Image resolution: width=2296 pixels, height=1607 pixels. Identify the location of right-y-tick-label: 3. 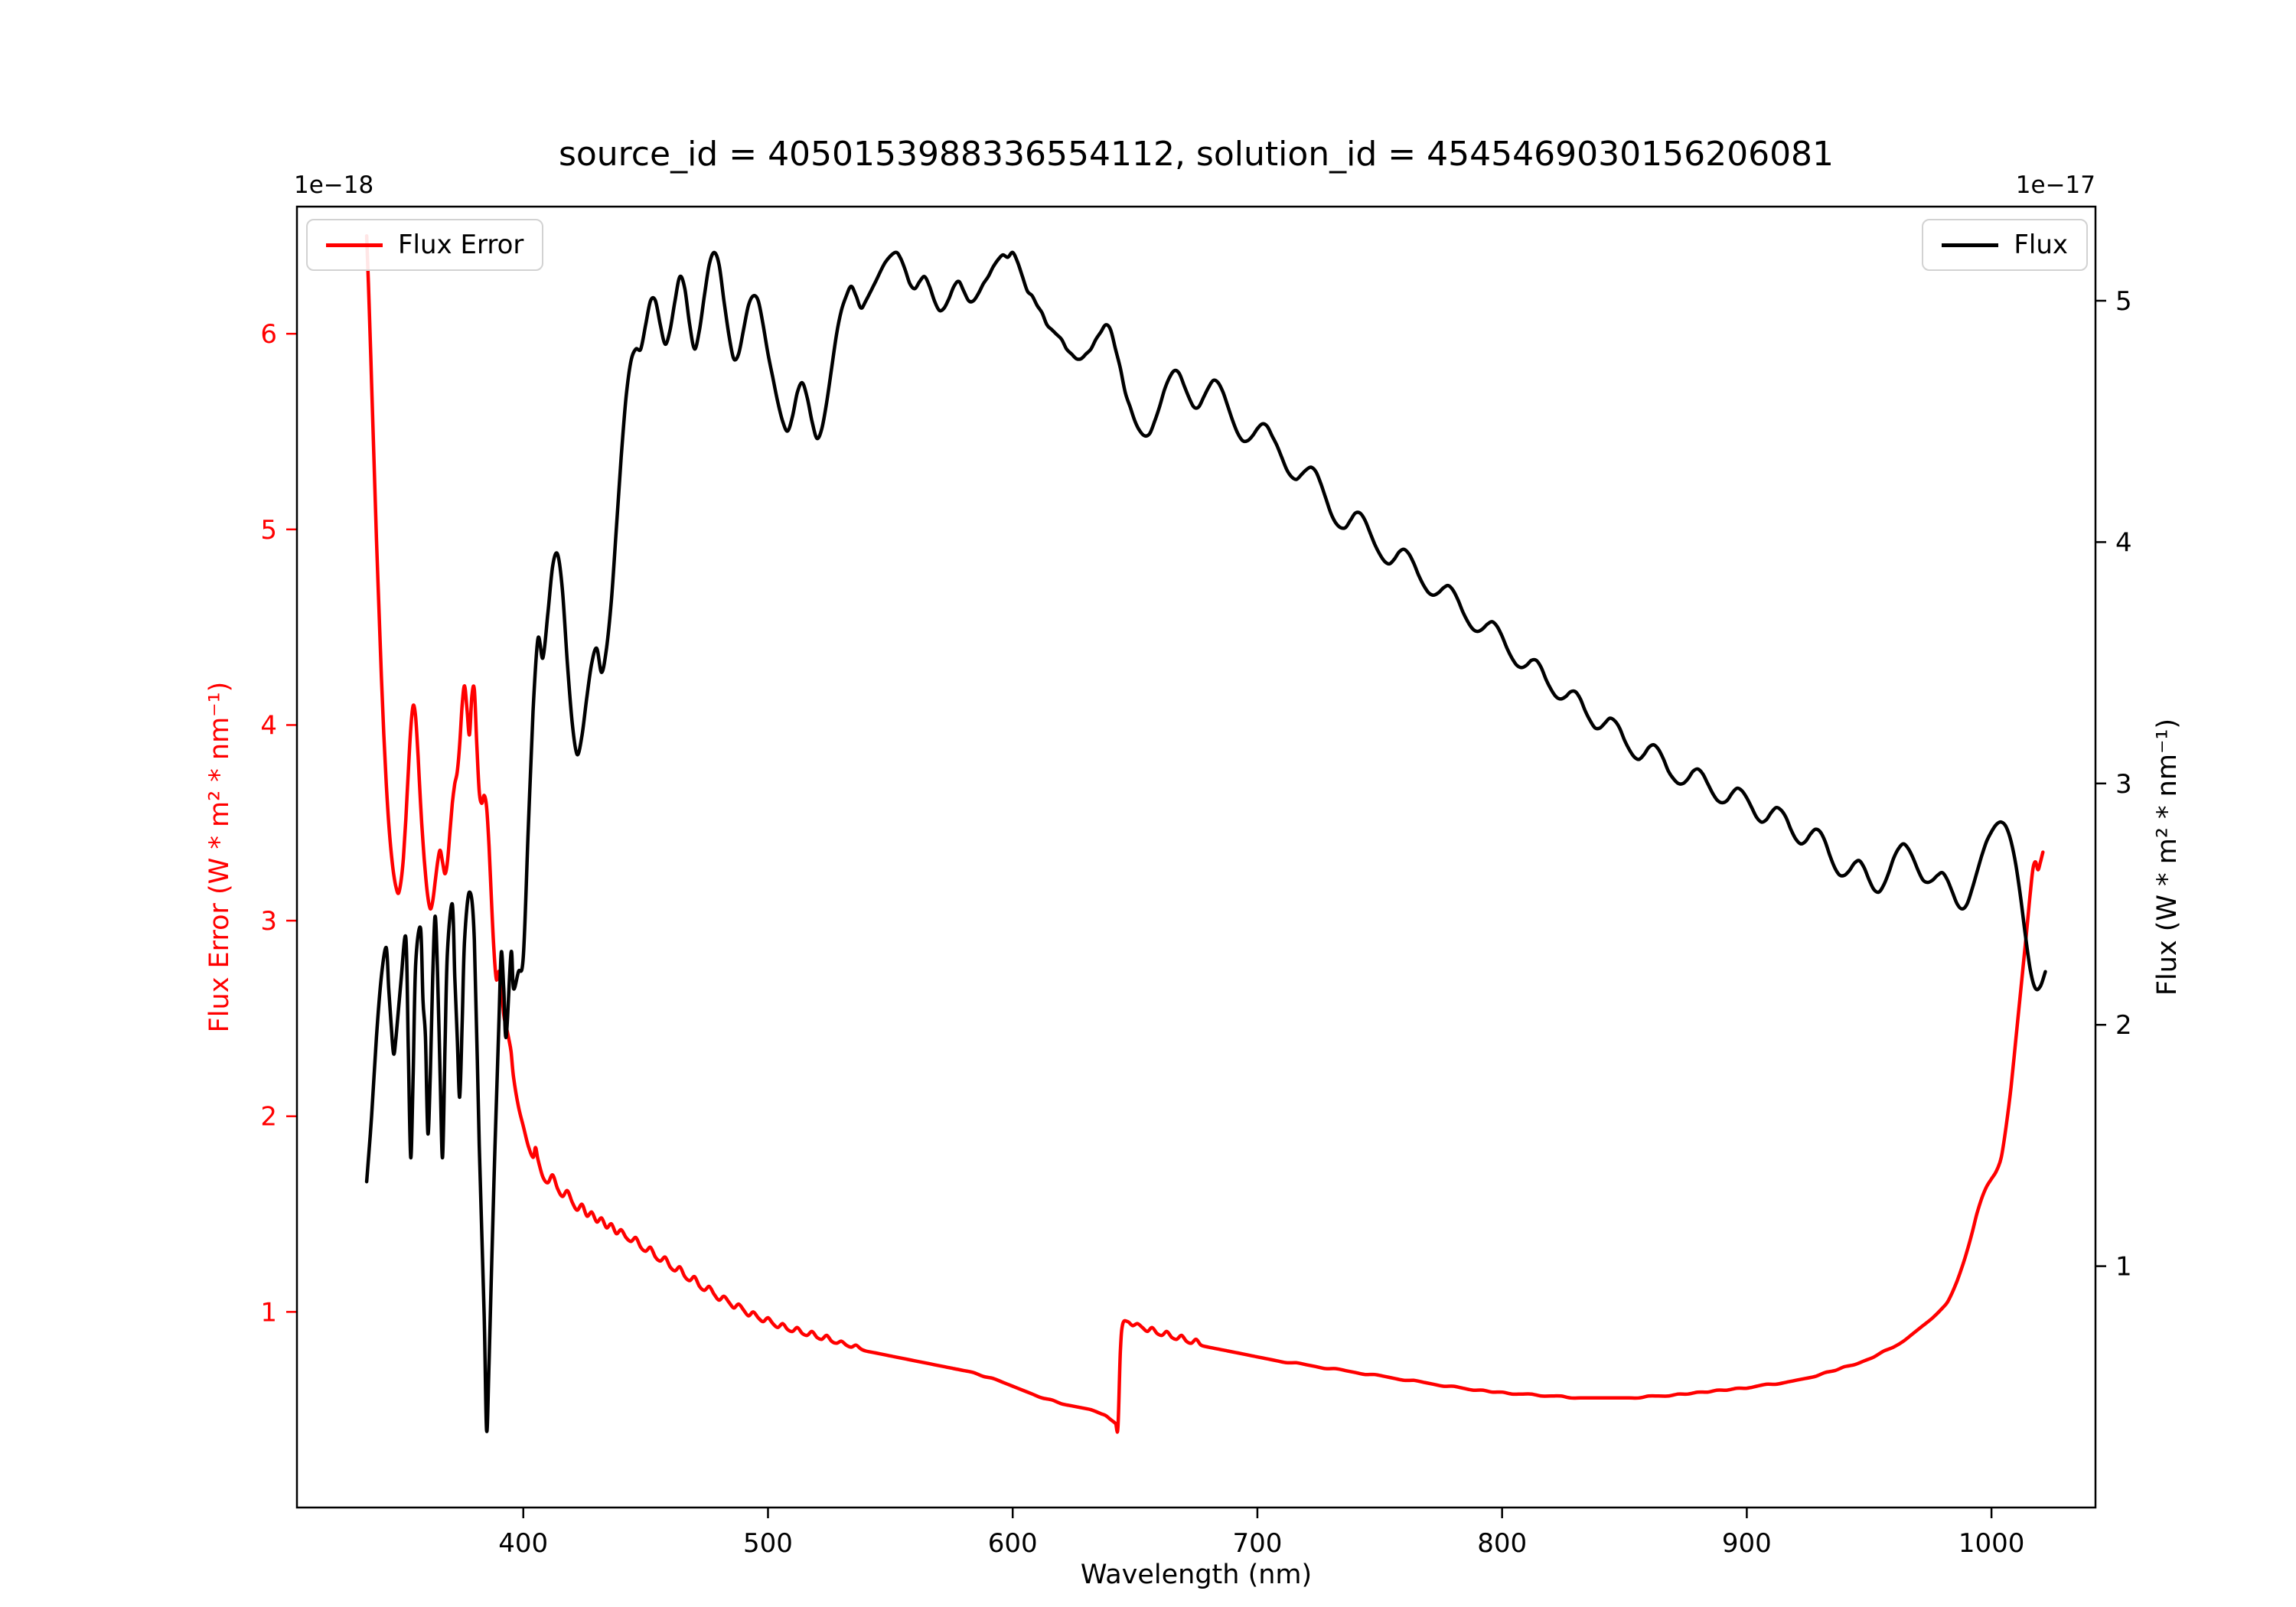
(2123, 784).